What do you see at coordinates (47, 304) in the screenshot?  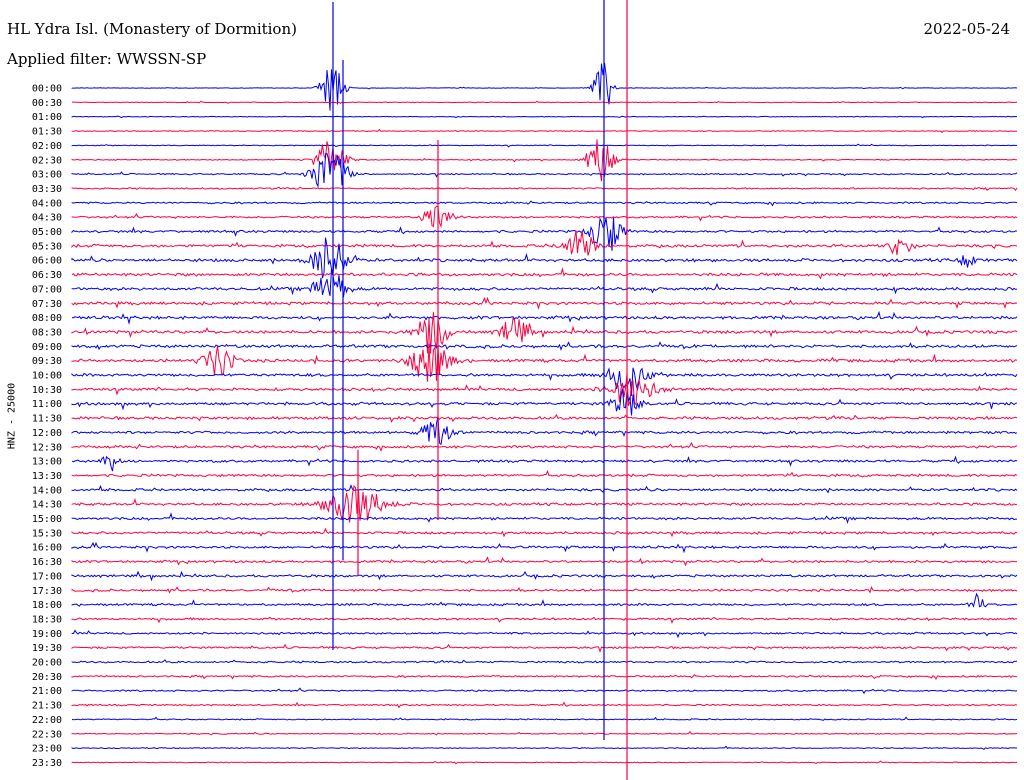 I see `time-tick-label: 07:30` at bounding box center [47, 304].